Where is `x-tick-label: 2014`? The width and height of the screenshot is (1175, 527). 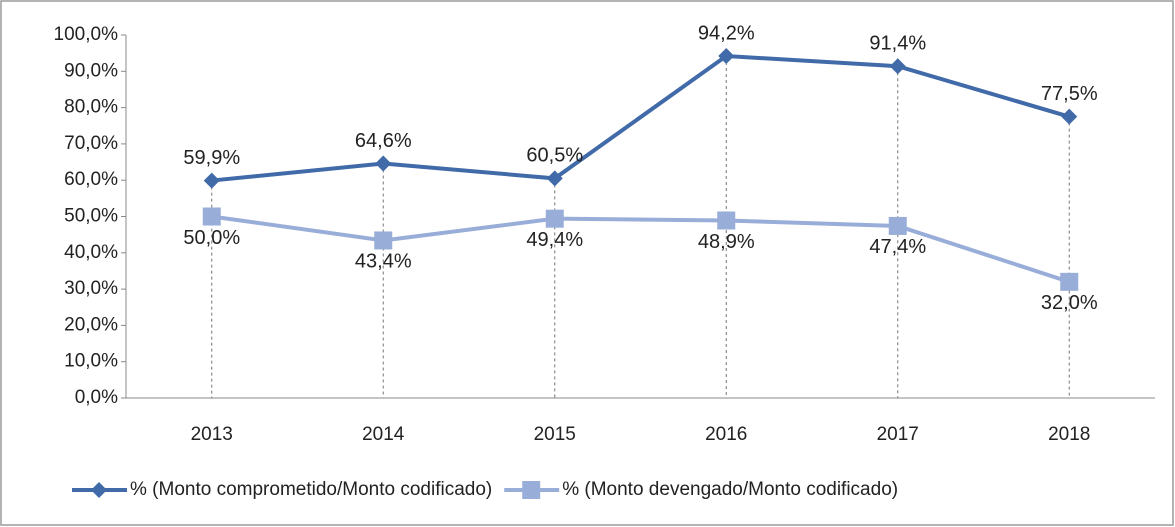
x-tick-label: 2014 is located at coordinates (383, 434).